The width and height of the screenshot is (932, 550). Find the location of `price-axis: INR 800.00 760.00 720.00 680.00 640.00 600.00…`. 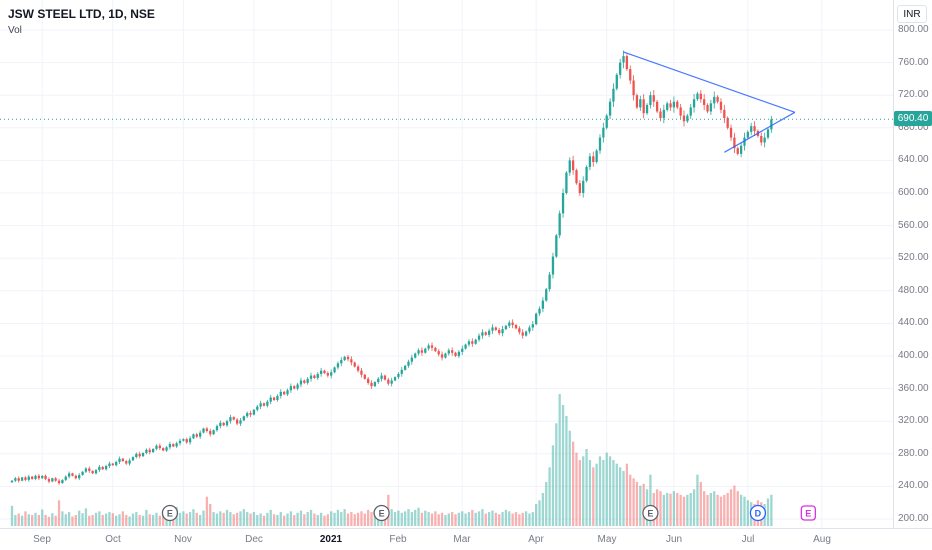

price-axis: INR 800.00 760.00 720.00 680.00 640.00 600.00… is located at coordinates (912, 264).